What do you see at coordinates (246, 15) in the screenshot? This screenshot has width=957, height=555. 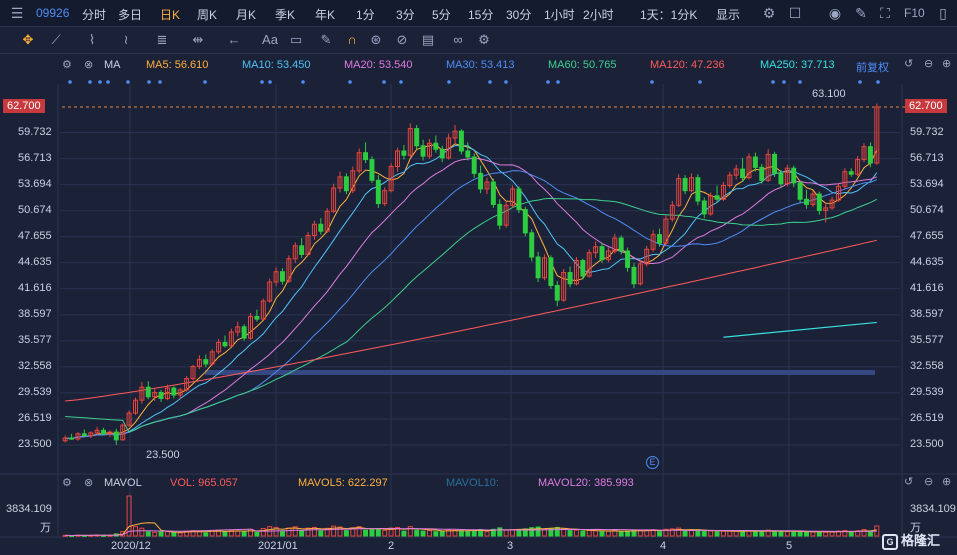 I see `timeframe-4: 月K` at bounding box center [246, 15].